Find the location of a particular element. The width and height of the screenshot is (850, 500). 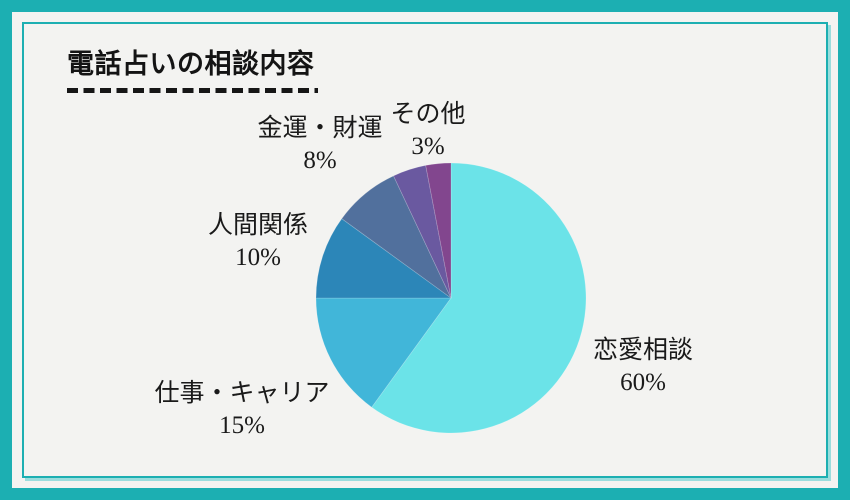

pie-slice-money-fortune is located at coordinates (396, 237).